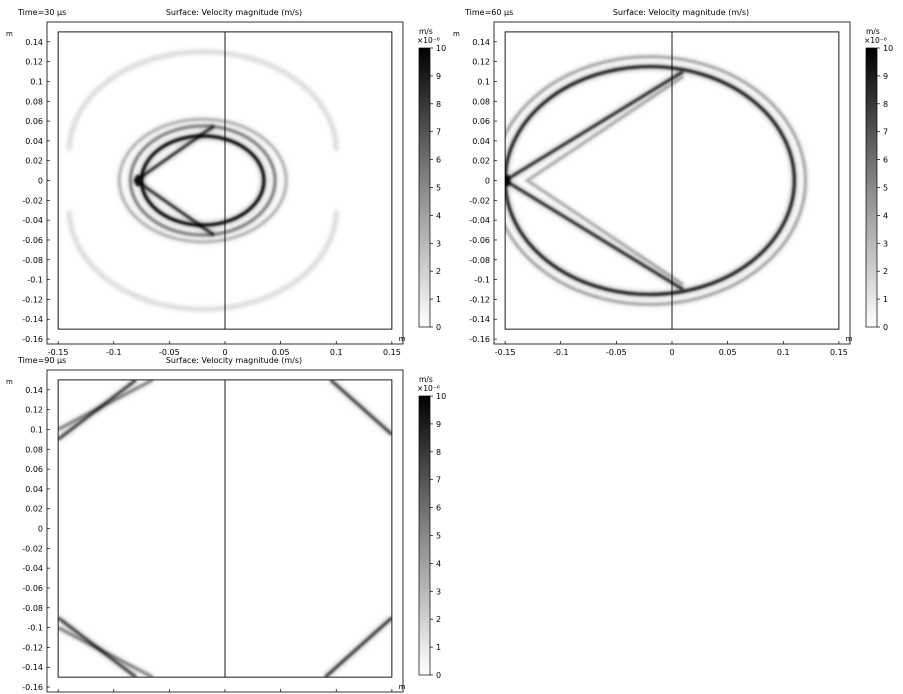  What do you see at coordinates (234, 360) in the screenshot?
I see `chart-title: Surface: Velocity magnitude (m/s)` at bounding box center [234, 360].